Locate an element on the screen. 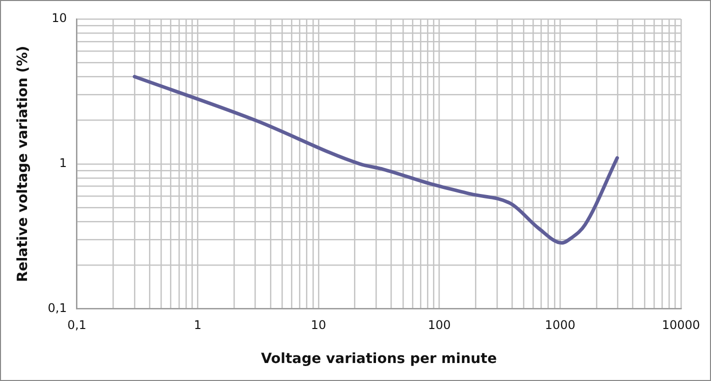 Image resolution: width=711 pixels, height=381 pixels. x-tick-label: 10000 is located at coordinates (681, 325).